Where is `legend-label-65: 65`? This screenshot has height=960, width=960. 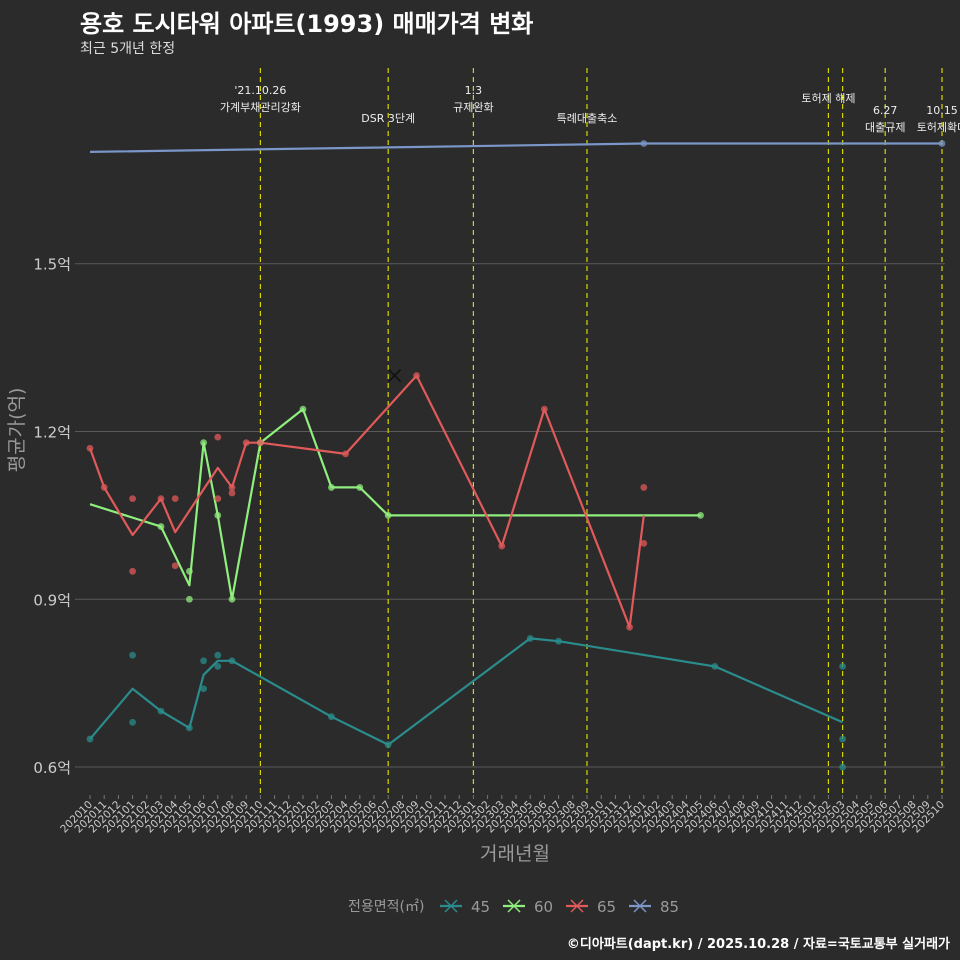 legend-label-65: 65 is located at coordinates (606, 907).